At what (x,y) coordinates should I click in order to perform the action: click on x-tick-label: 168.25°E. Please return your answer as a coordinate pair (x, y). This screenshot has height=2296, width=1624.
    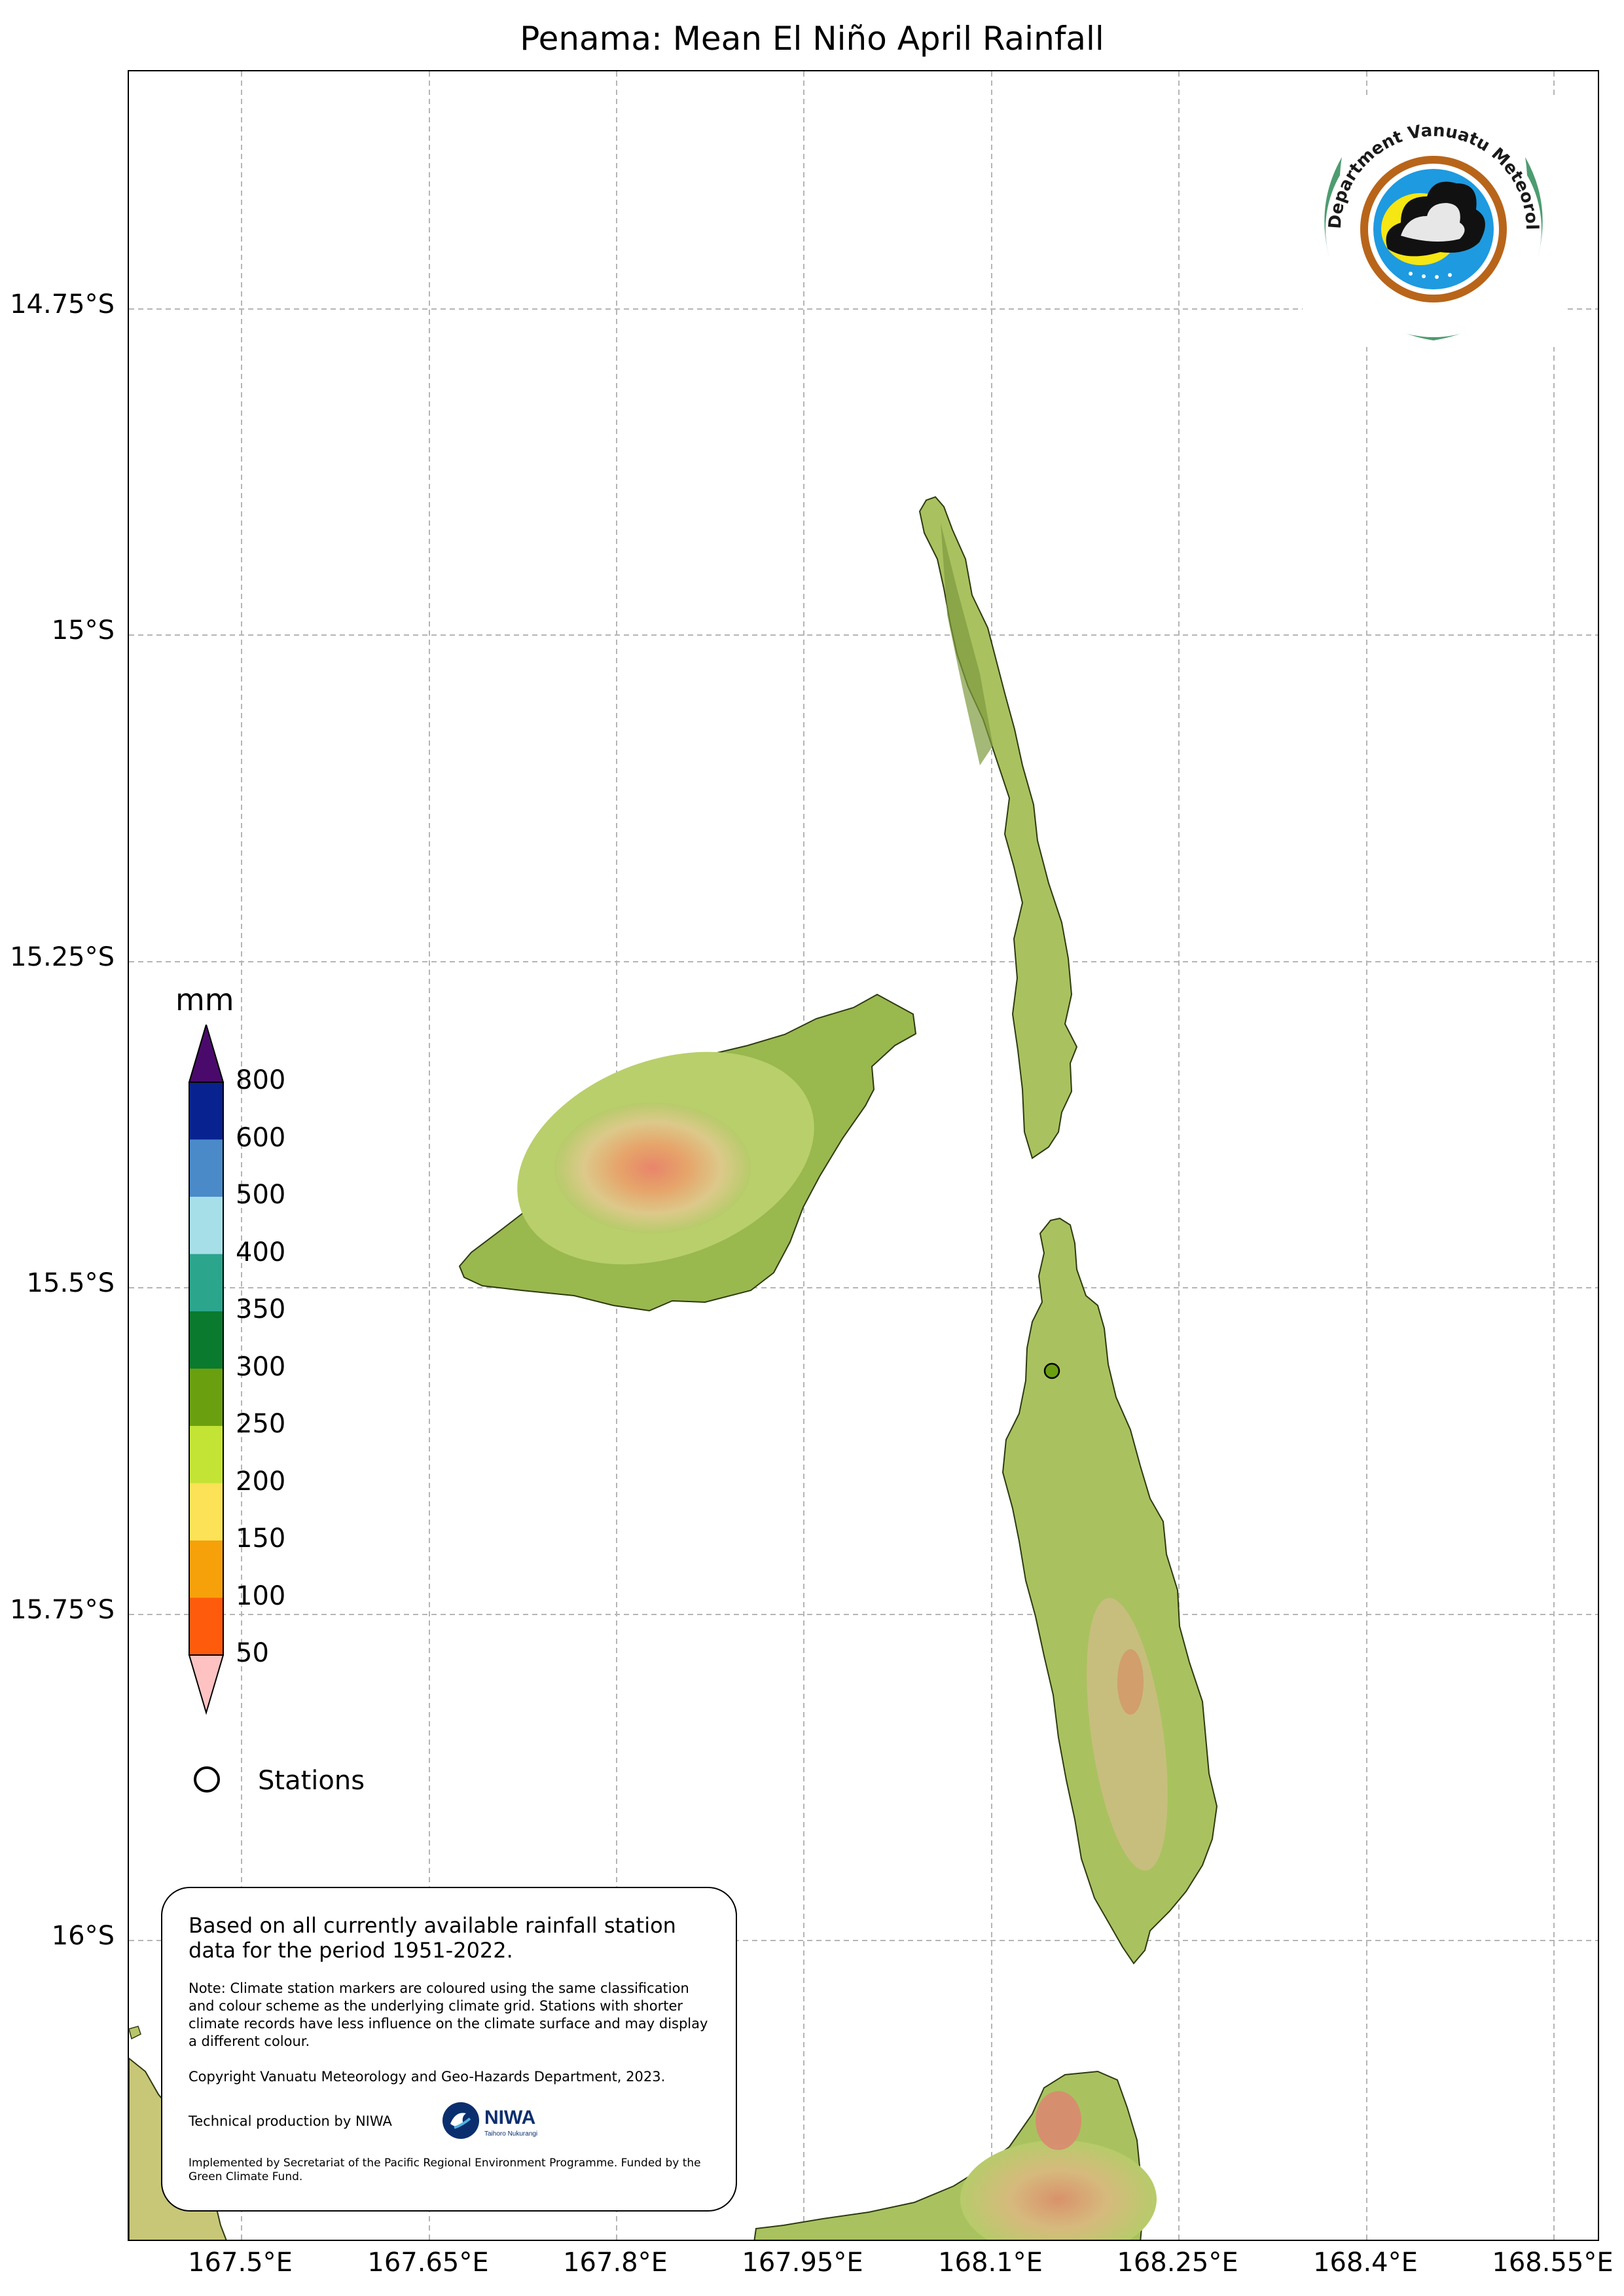
    Looking at the image, I should click on (1177, 2263).